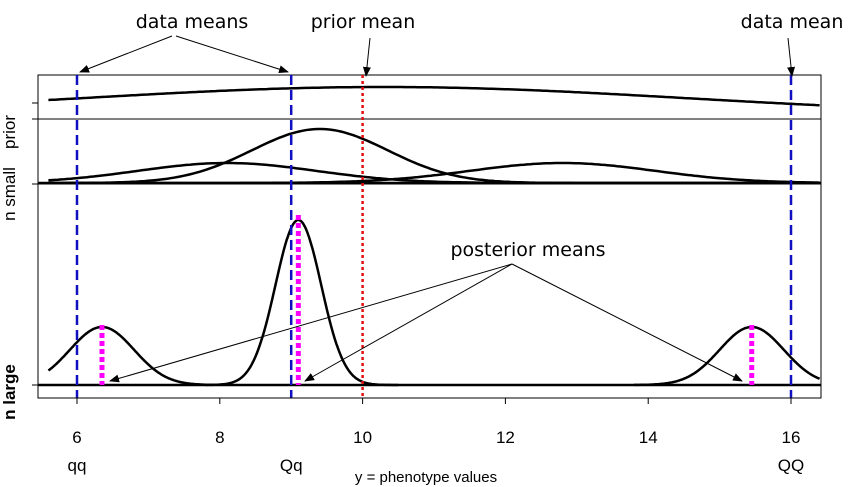 The image size is (852, 487). I want to click on y-label-n-large: n large, so click(9, 392).